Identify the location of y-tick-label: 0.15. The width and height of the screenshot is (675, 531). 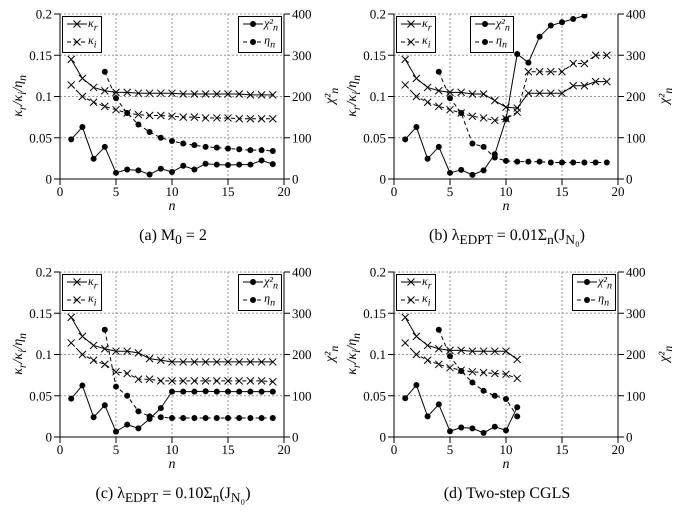
(374, 55).